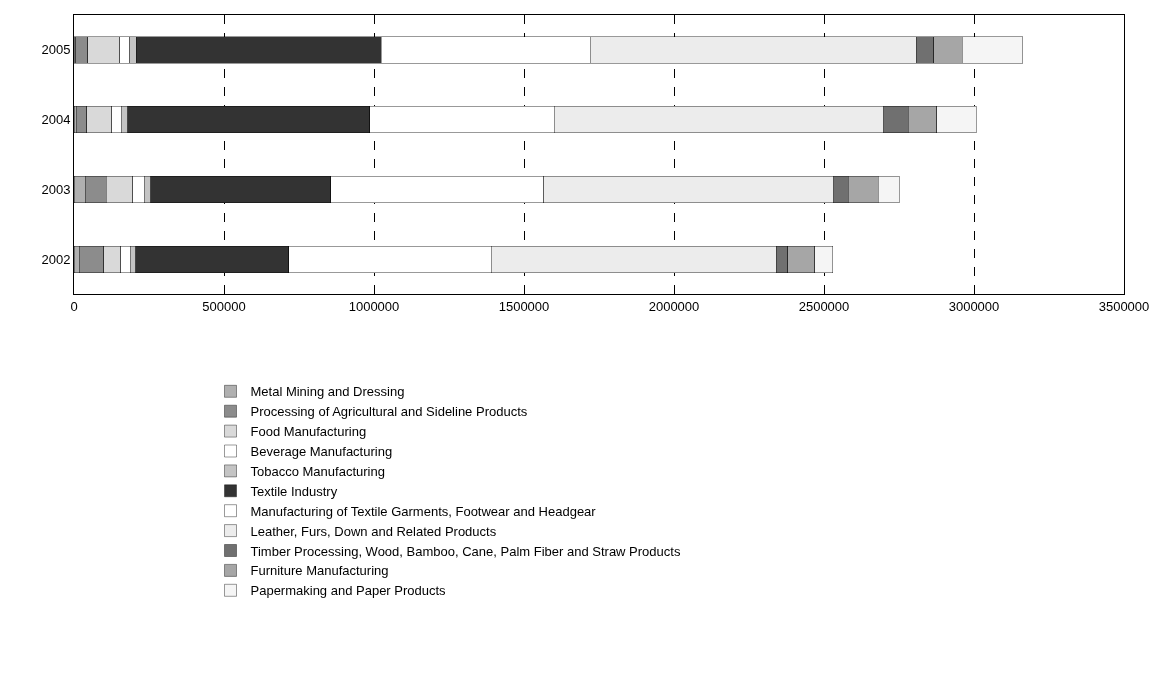  What do you see at coordinates (319, 571) in the screenshot?
I see `legend-label: Furniture Manufacturing` at bounding box center [319, 571].